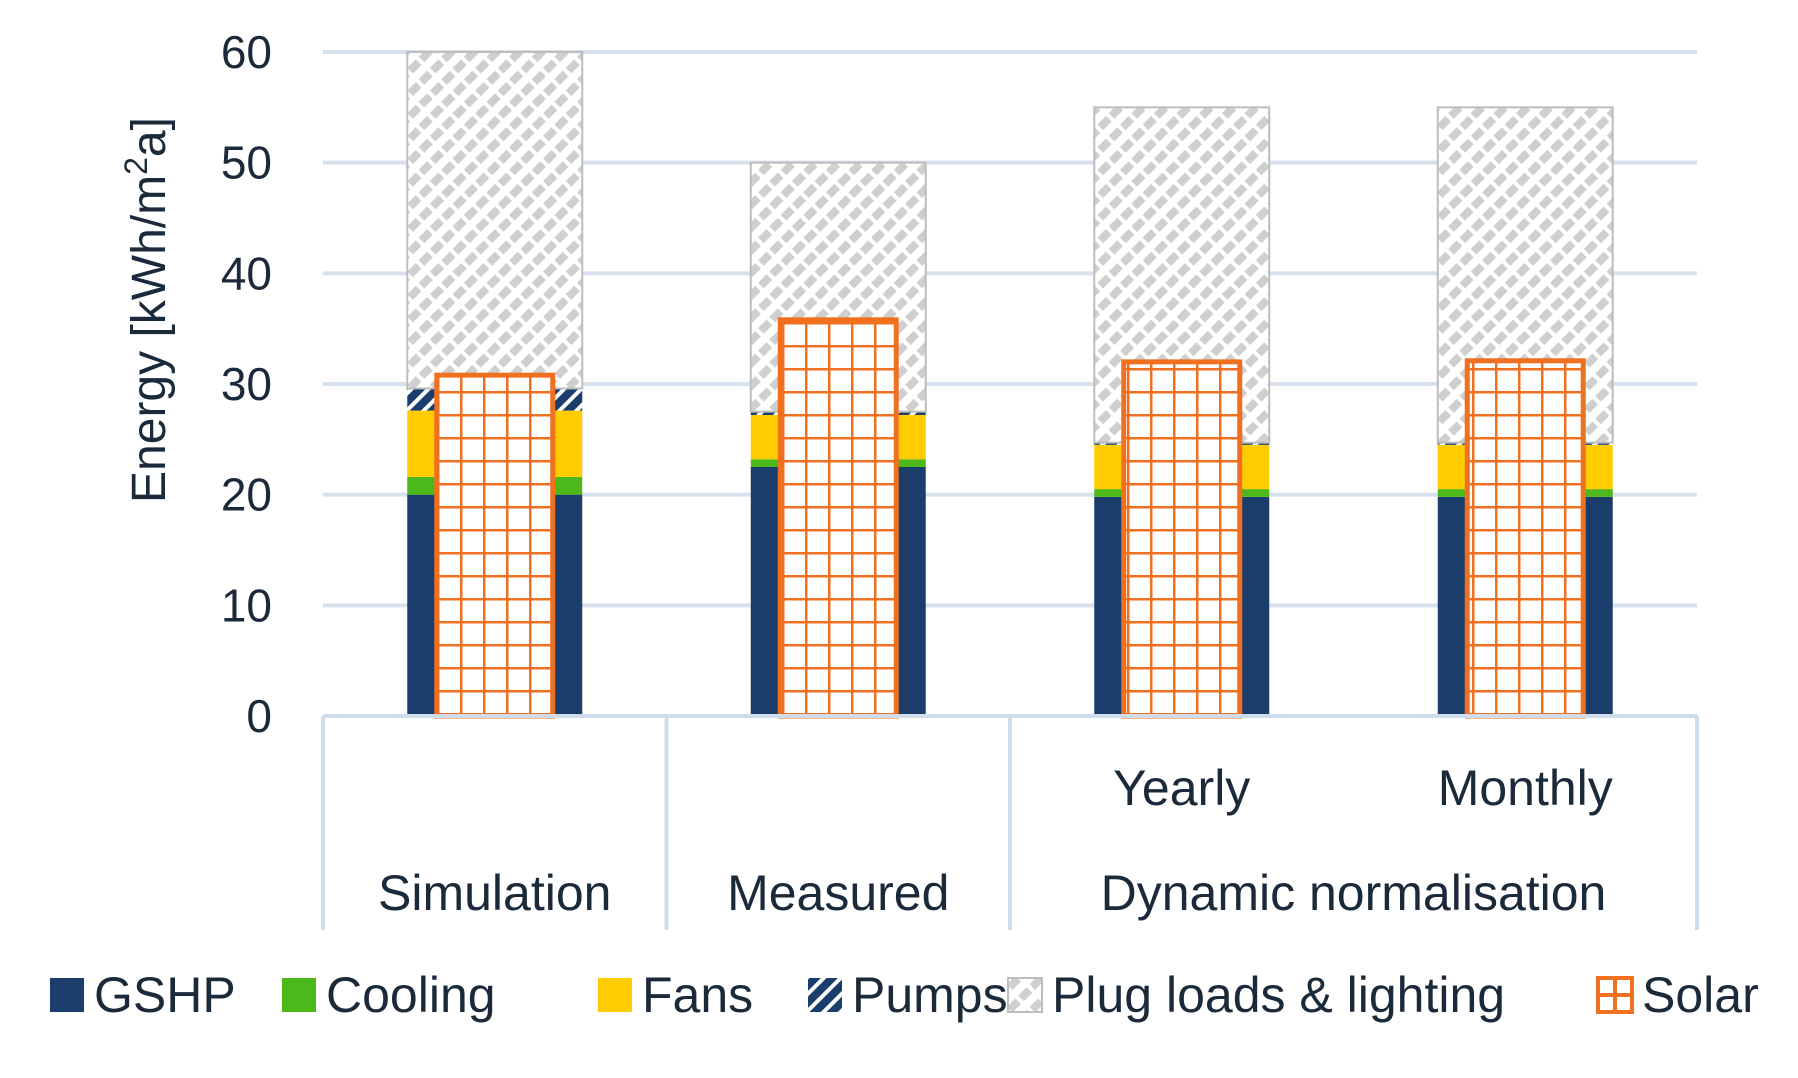 Image resolution: width=1798 pixels, height=1078 pixels. What do you see at coordinates (147, 310) in the screenshot?
I see `y-axis-label: Energy [kWh/m2a]` at bounding box center [147, 310].